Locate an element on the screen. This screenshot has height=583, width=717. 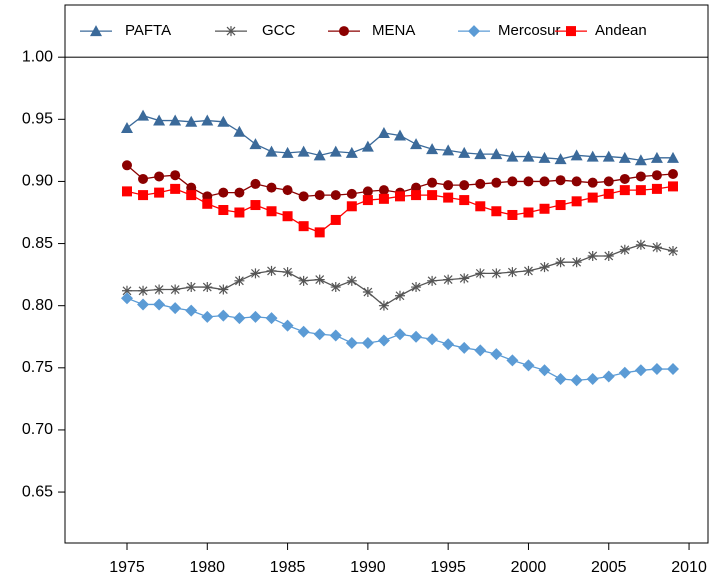
x-tick-label: 1990 is located at coordinates (368, 567).